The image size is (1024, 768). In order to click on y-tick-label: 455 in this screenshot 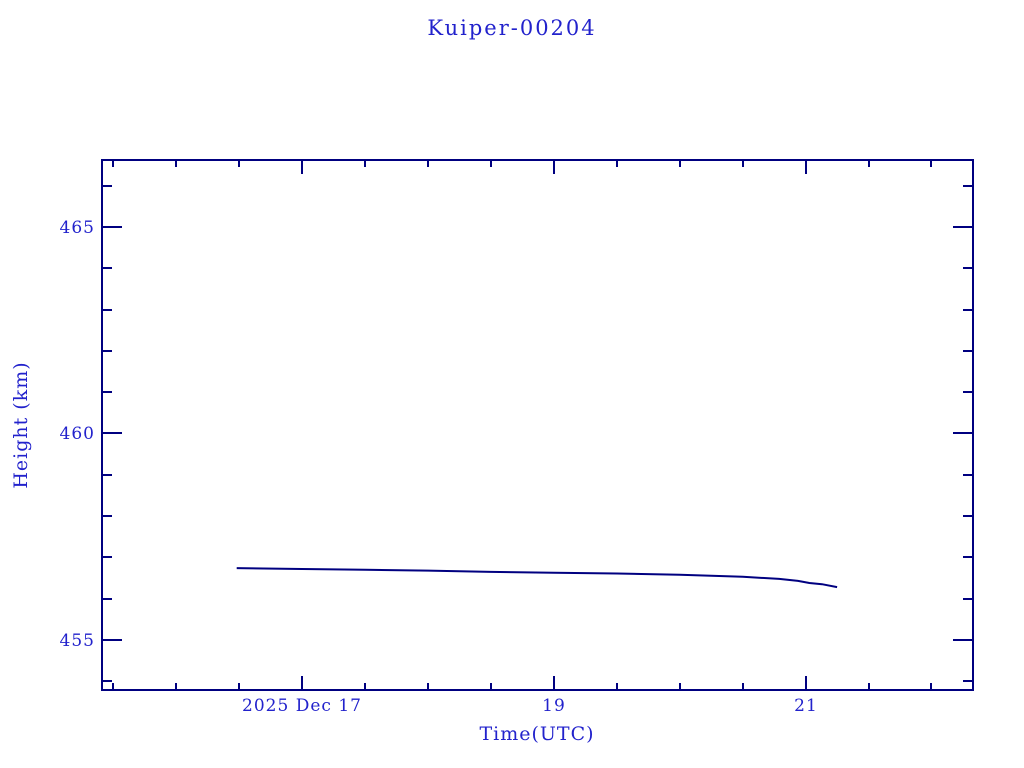, I will do `click(77, 641)`.